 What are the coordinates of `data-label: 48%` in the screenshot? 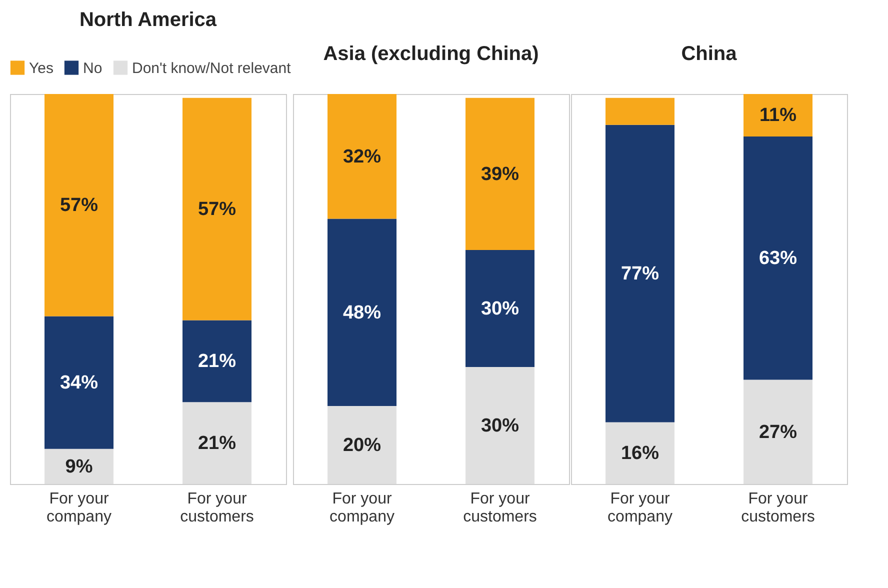 It's located at (362, 313).